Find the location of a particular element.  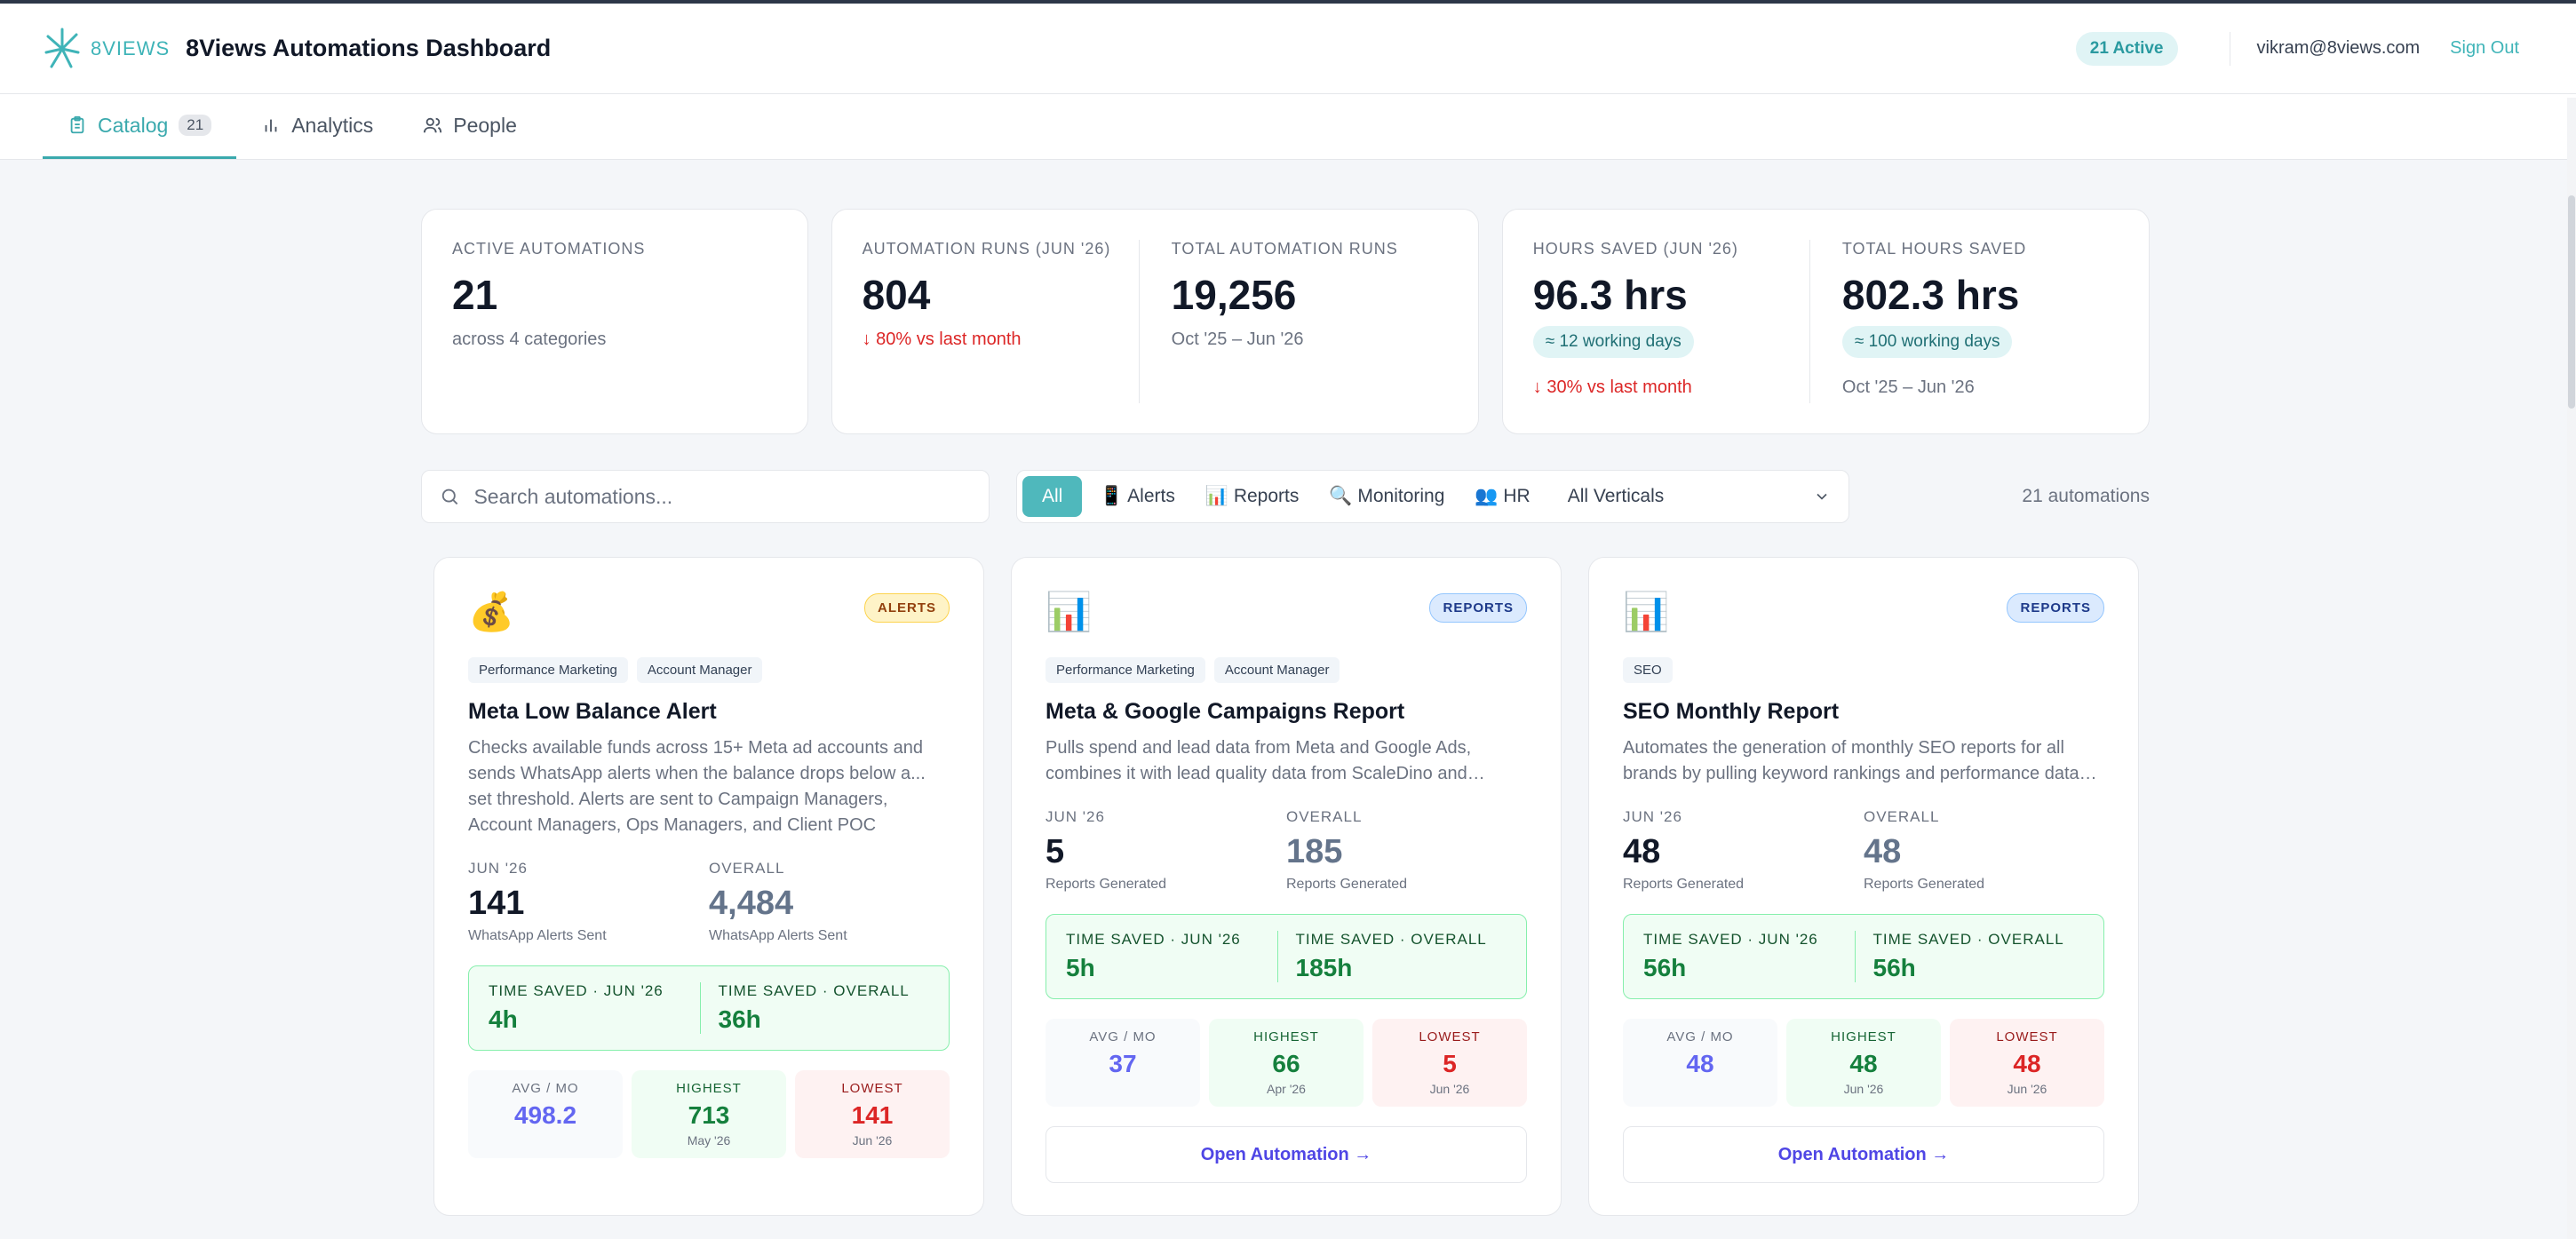

tab-people: People is located at coordinates (470, 126).